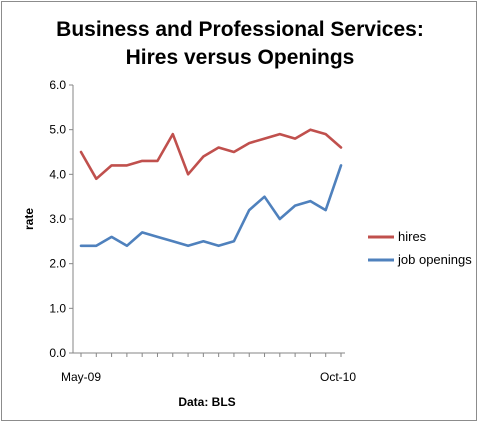  What do you see at coordinates (57, 174) in the screenshot?
I see `y-tick-label: 4.0` at bounding box center [57, 174].